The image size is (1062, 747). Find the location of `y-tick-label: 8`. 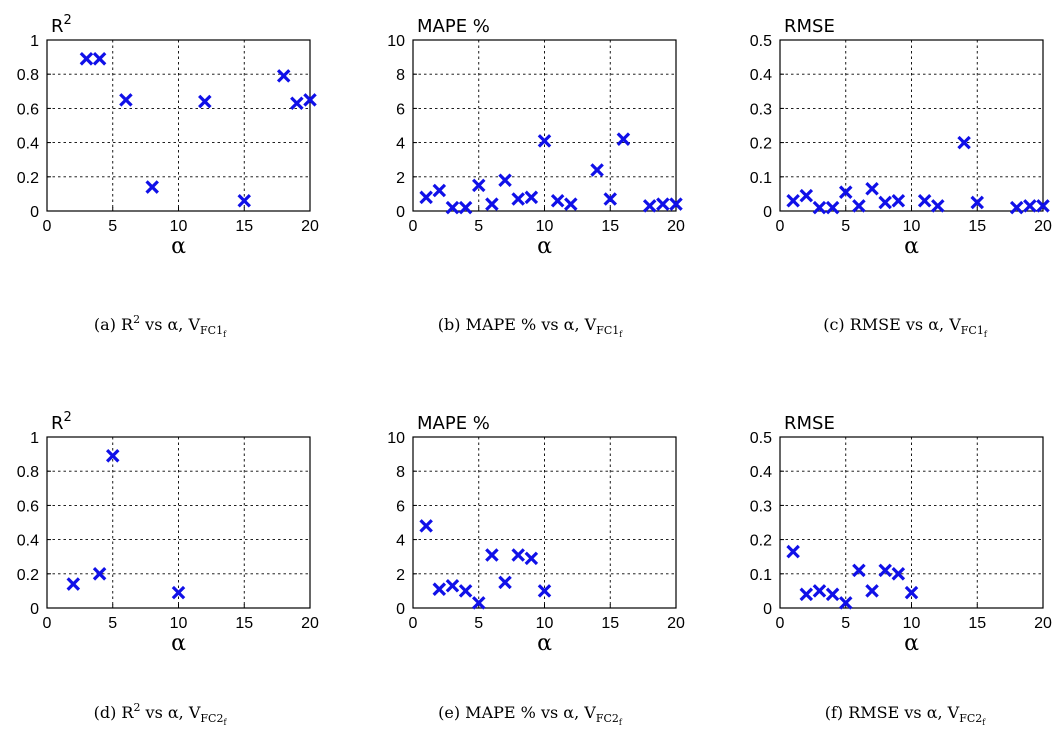

y-tick-label: 8 is located at coordinates (400, 472).